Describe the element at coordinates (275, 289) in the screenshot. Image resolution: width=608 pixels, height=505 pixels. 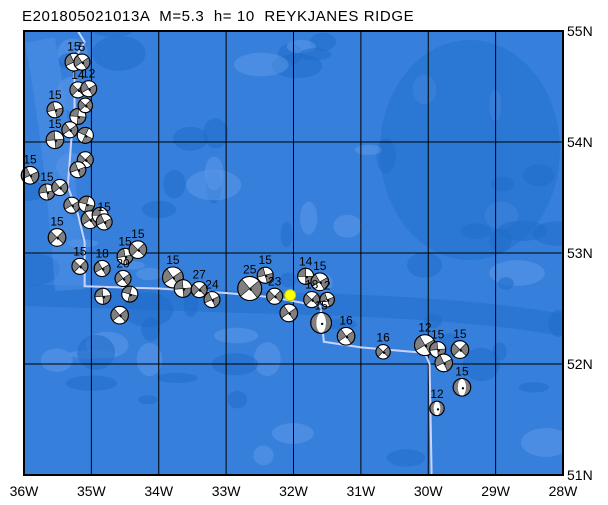
I see `beach-ball: 23` at that location.